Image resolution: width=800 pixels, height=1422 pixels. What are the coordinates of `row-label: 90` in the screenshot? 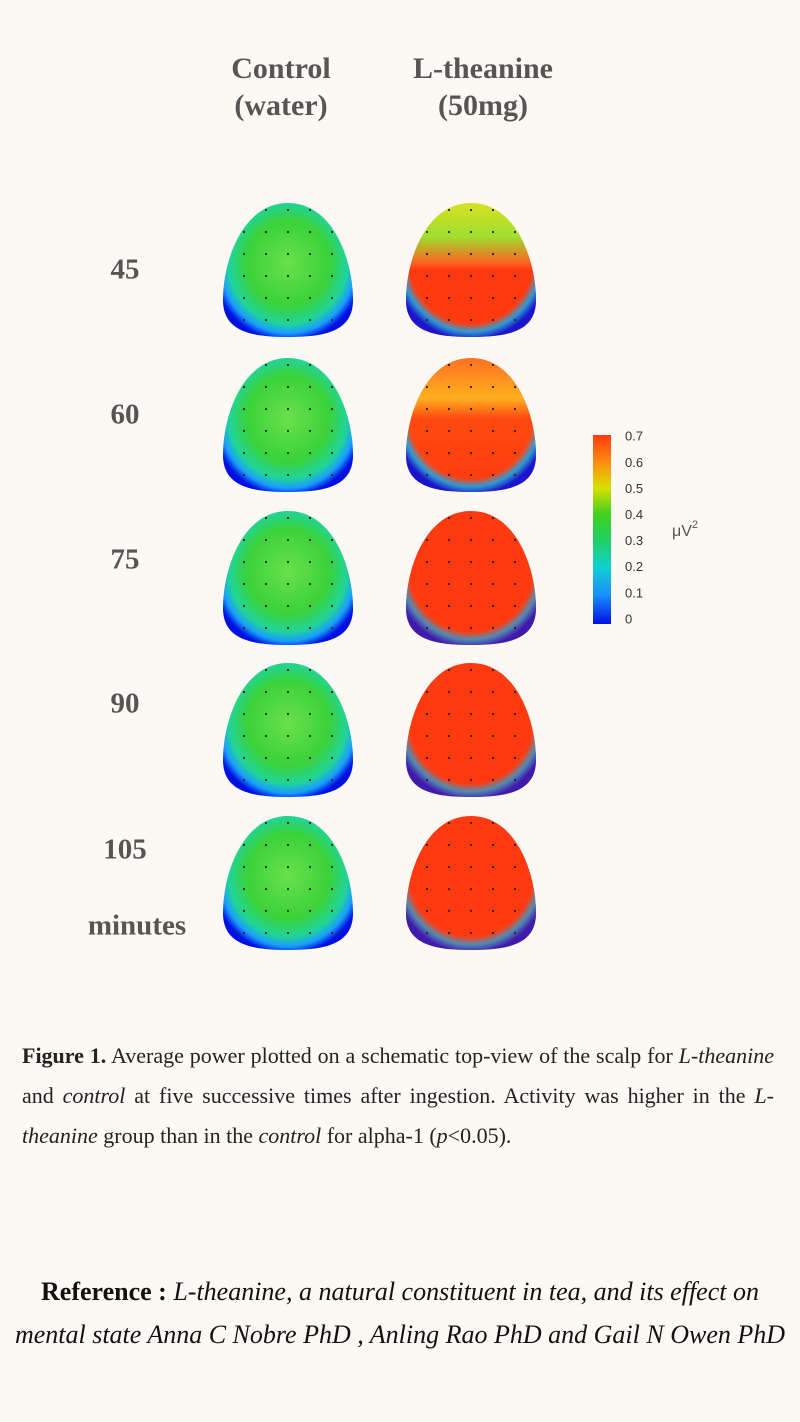 It's located at (125, 704).